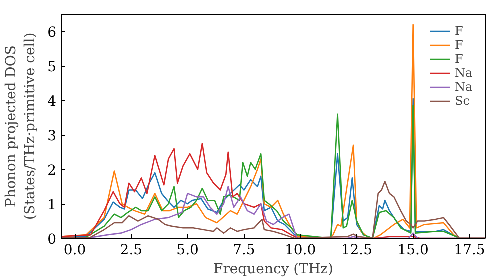  Describe the element at coordinates (52, 206) in the screenshot. I see `y-tick-label: 1` at that location.